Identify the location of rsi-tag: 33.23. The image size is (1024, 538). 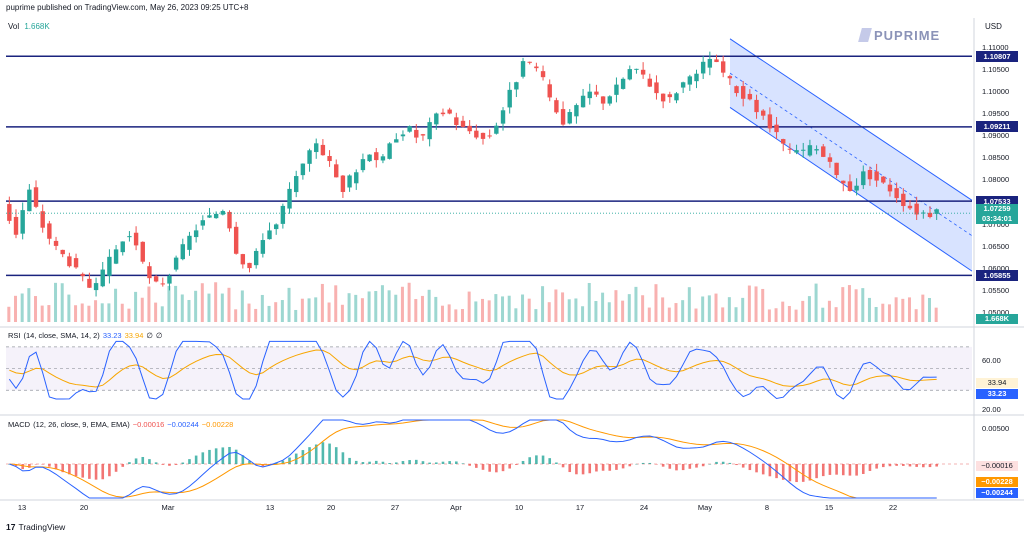
(997, 394).